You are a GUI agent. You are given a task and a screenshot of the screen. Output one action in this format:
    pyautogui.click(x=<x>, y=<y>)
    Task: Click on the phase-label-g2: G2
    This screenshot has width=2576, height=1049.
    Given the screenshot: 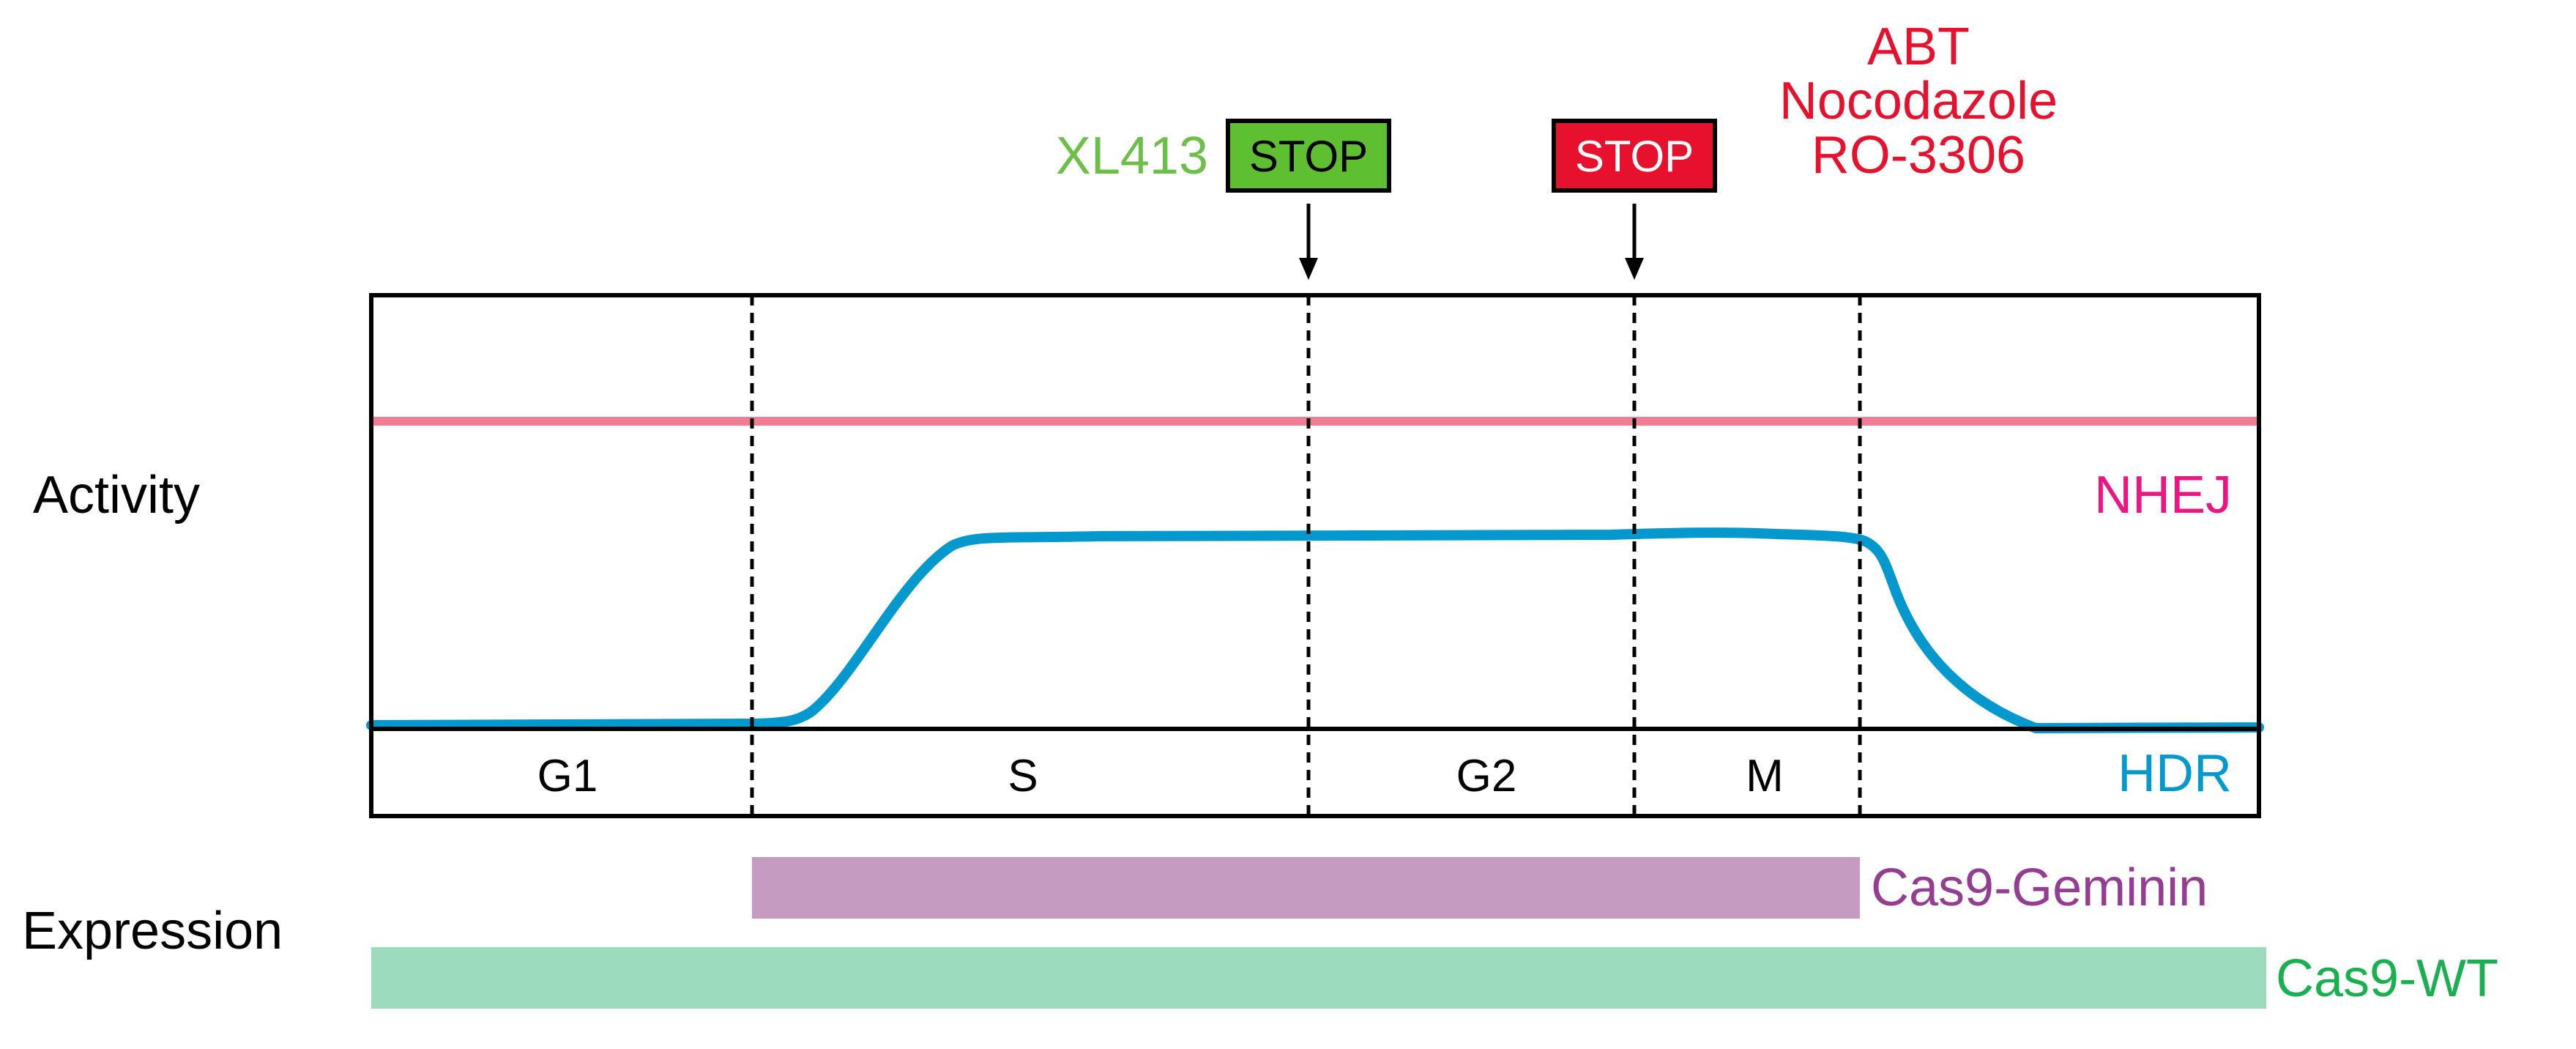 What is the action you would take?
    pyautogui.click(x=1486, y=776)
    